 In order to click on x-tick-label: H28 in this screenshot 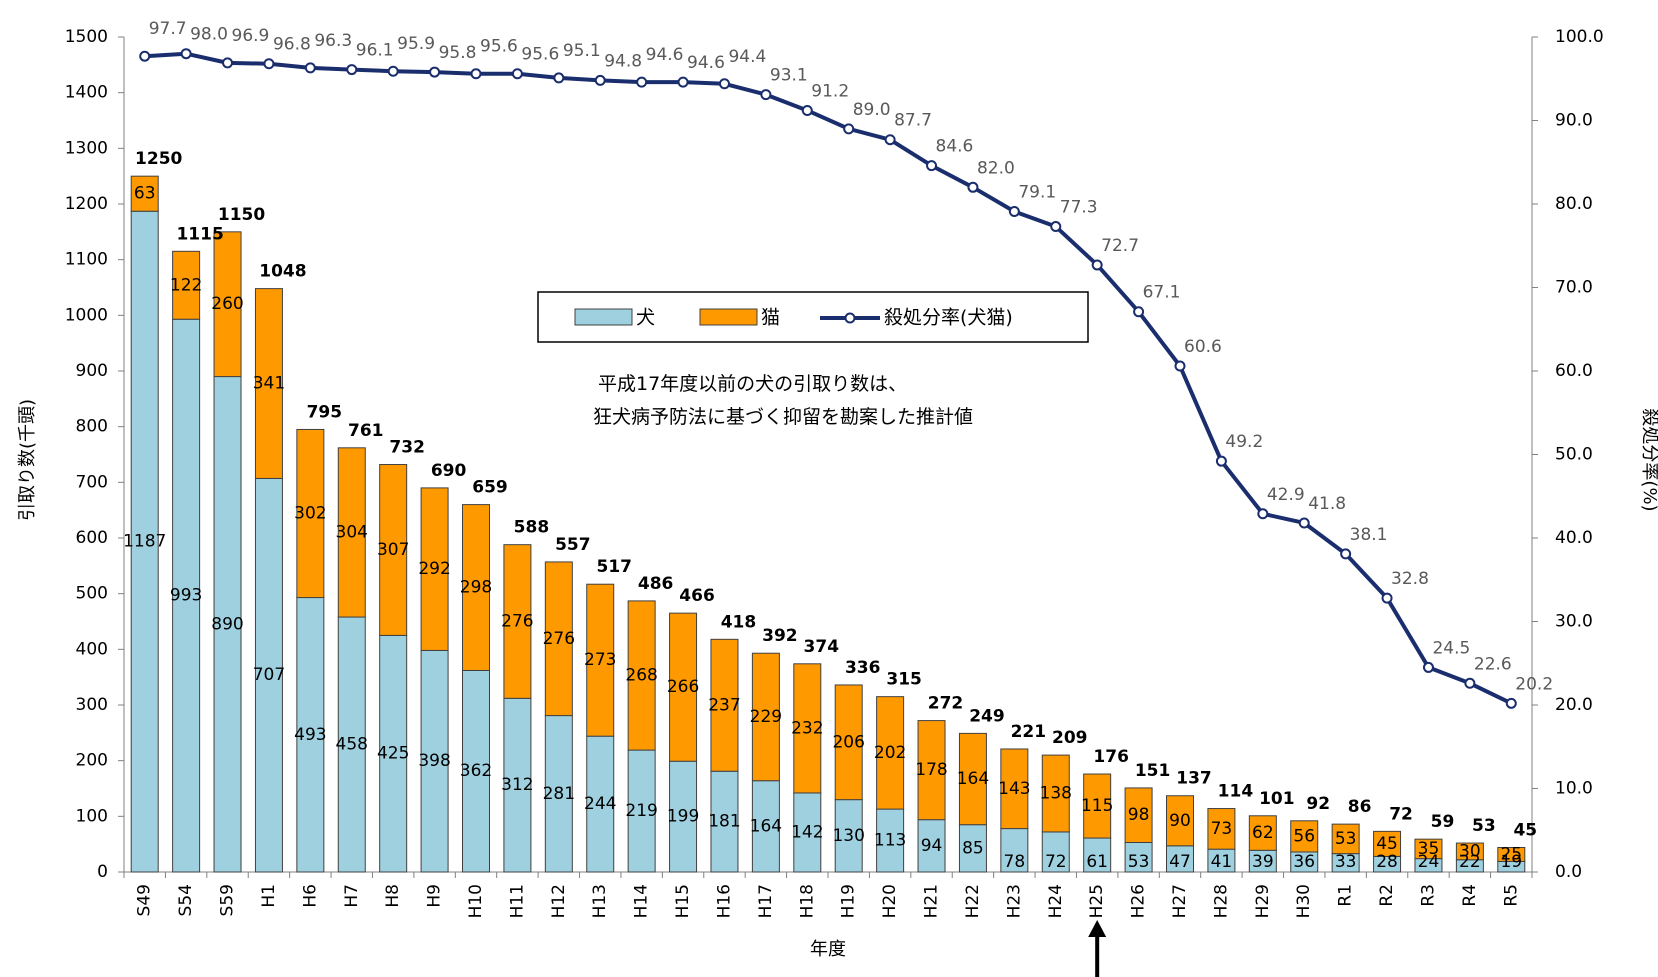, I will do `click(1221, 901)`.